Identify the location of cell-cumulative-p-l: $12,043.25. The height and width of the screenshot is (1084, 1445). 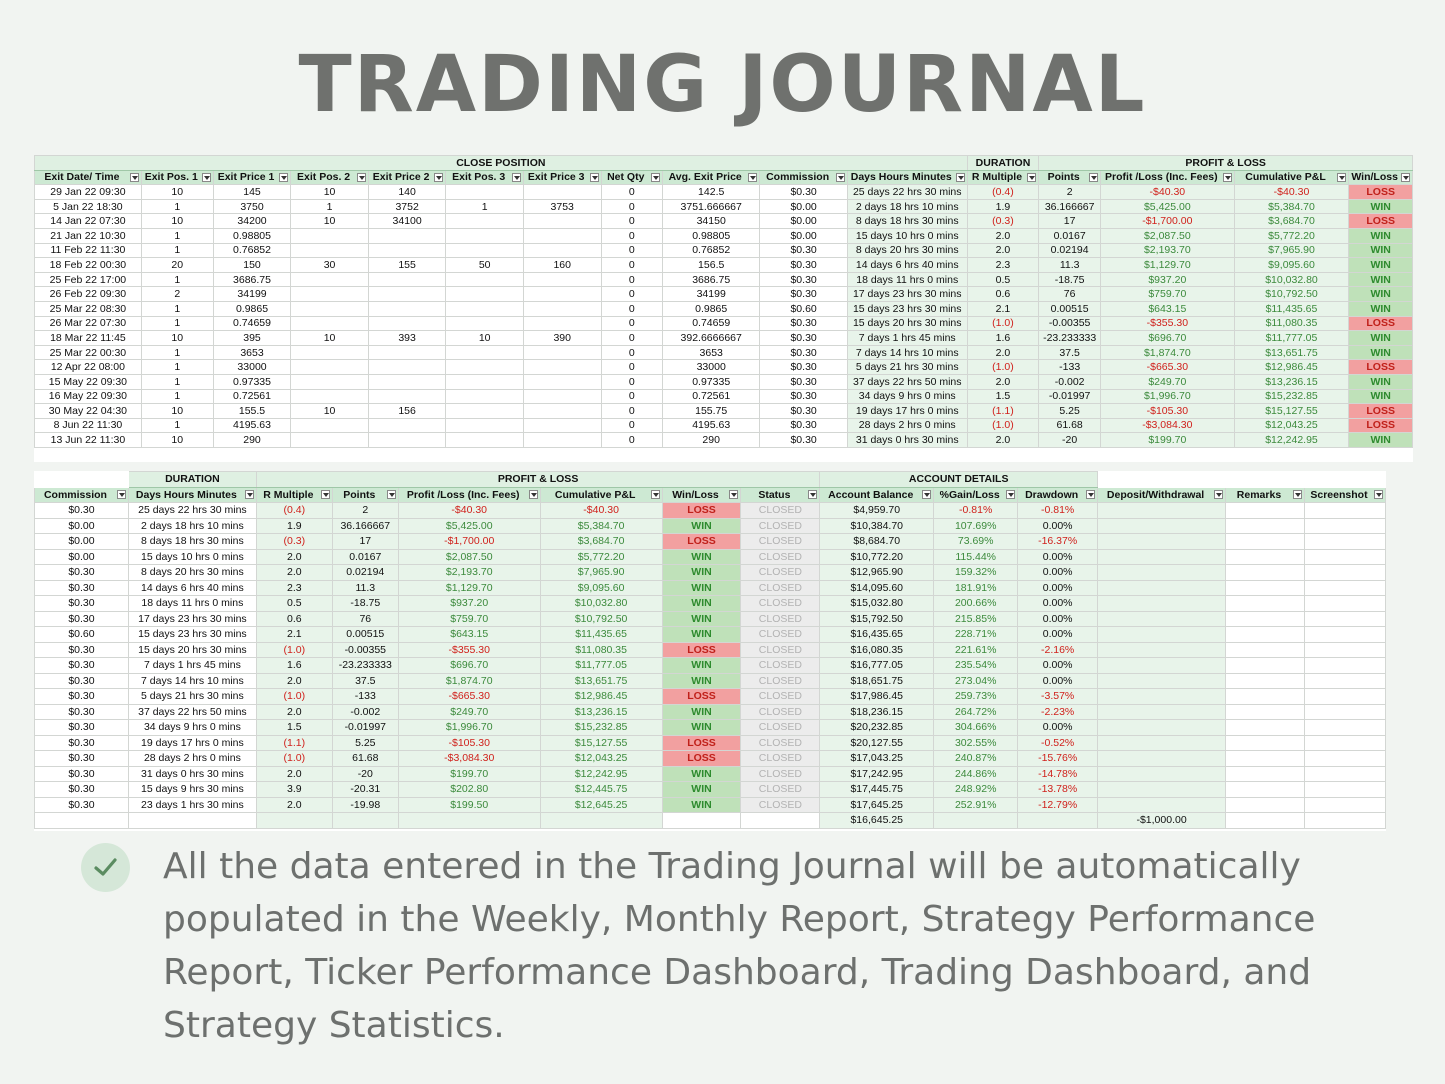
(601, 758).